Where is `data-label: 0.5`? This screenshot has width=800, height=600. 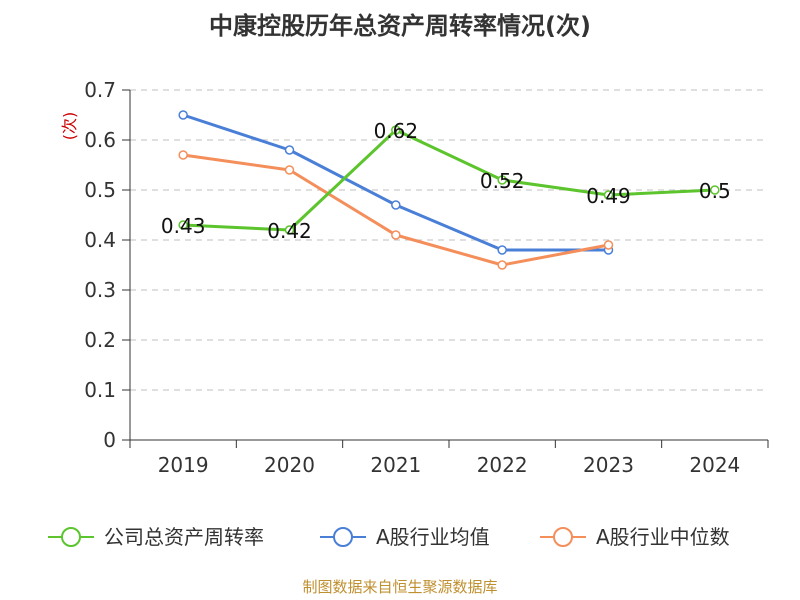
data-label: 0.5 is located at coordinates (715, 191).